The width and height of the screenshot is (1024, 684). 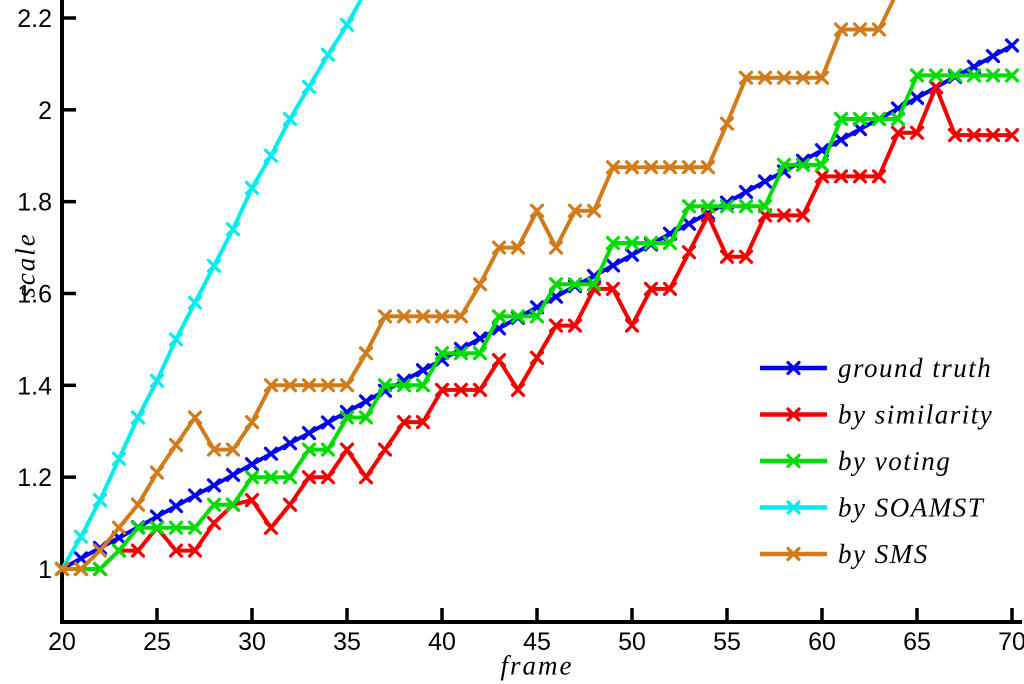 I want to click on legend-label-by-soamst: by SOAMST, so click(x=911, y=508).